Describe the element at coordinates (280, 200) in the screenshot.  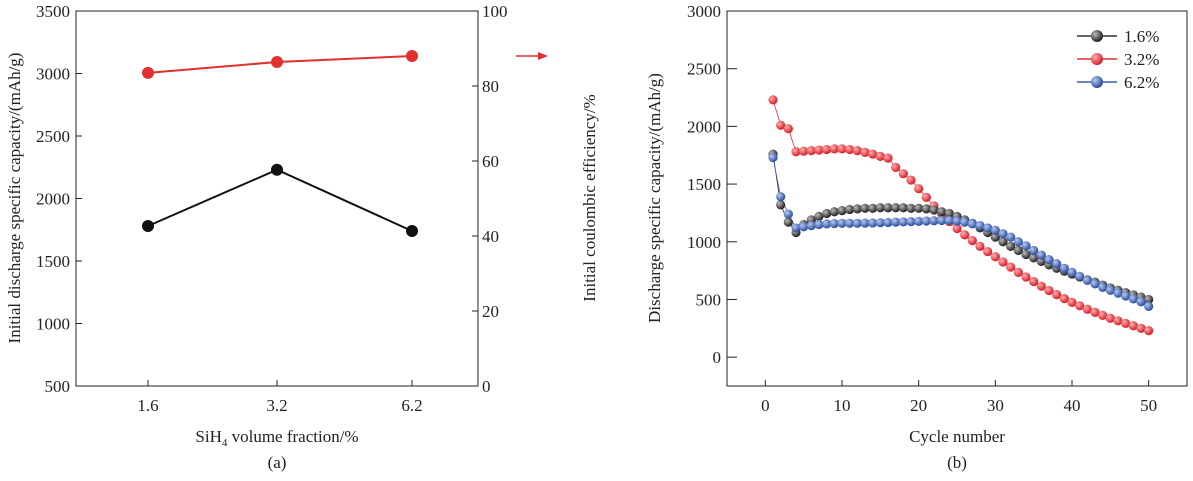
I see `series-line` at that location.